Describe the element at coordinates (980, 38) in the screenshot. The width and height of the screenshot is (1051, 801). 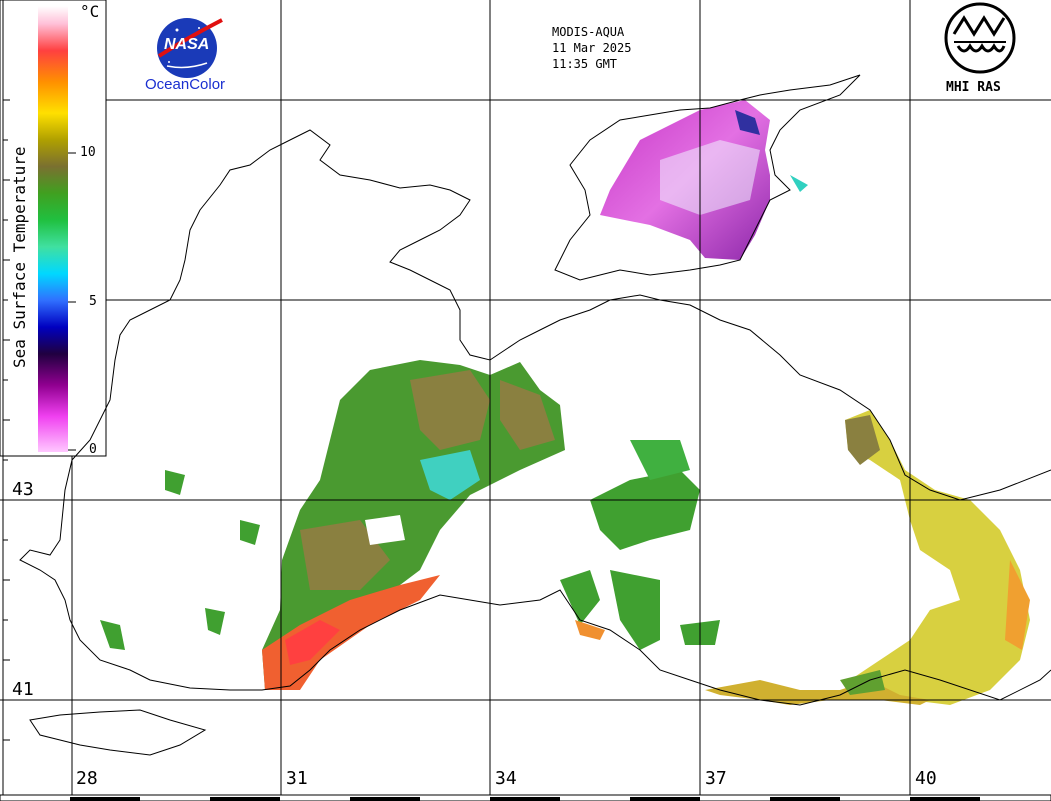
I see `mhi-logo` at that location.